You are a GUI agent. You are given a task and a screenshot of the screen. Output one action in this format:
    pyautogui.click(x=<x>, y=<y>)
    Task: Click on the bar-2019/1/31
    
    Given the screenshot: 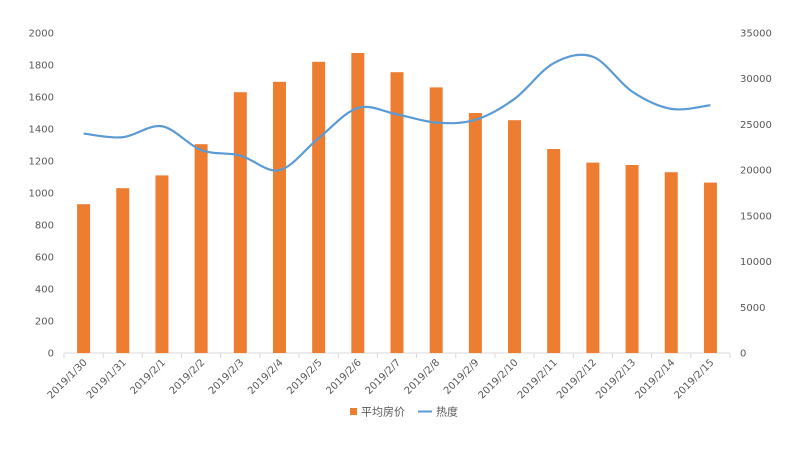 What is the action you would take?
    pyautogui.click(x=123, y=270)
    